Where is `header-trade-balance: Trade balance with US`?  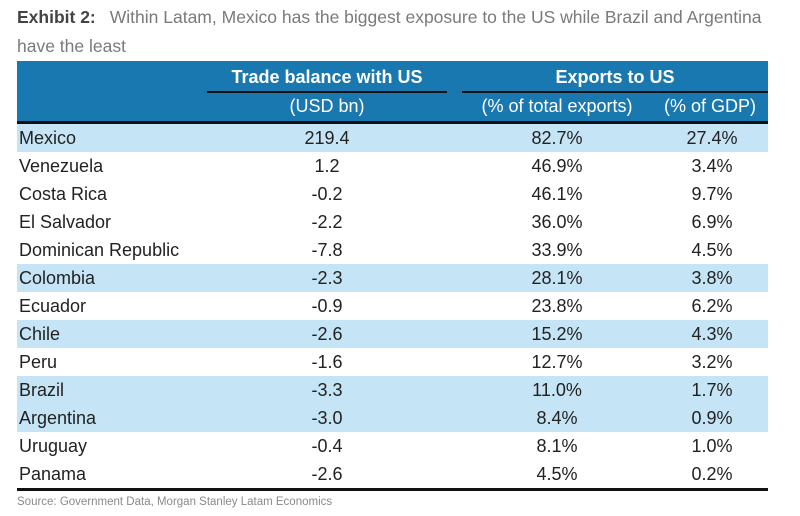
header-trade-balance: Trade balance with US is located at coordinates (327, 77).